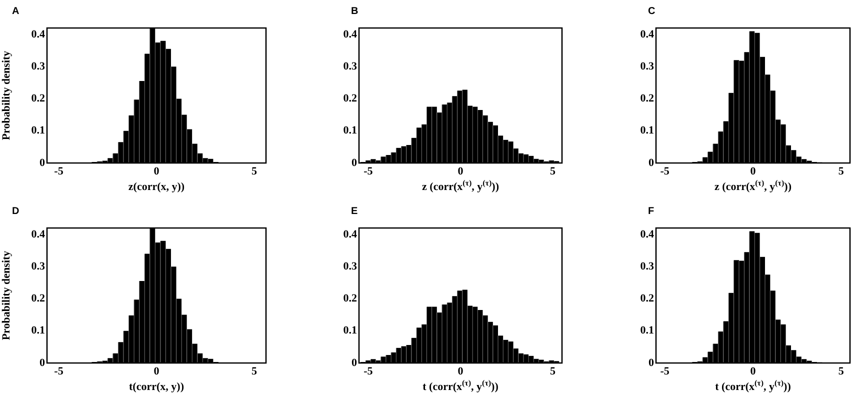 The width and height of the screenshot is (856, 405). I want to click on chart-title: F, so click(651, 211).